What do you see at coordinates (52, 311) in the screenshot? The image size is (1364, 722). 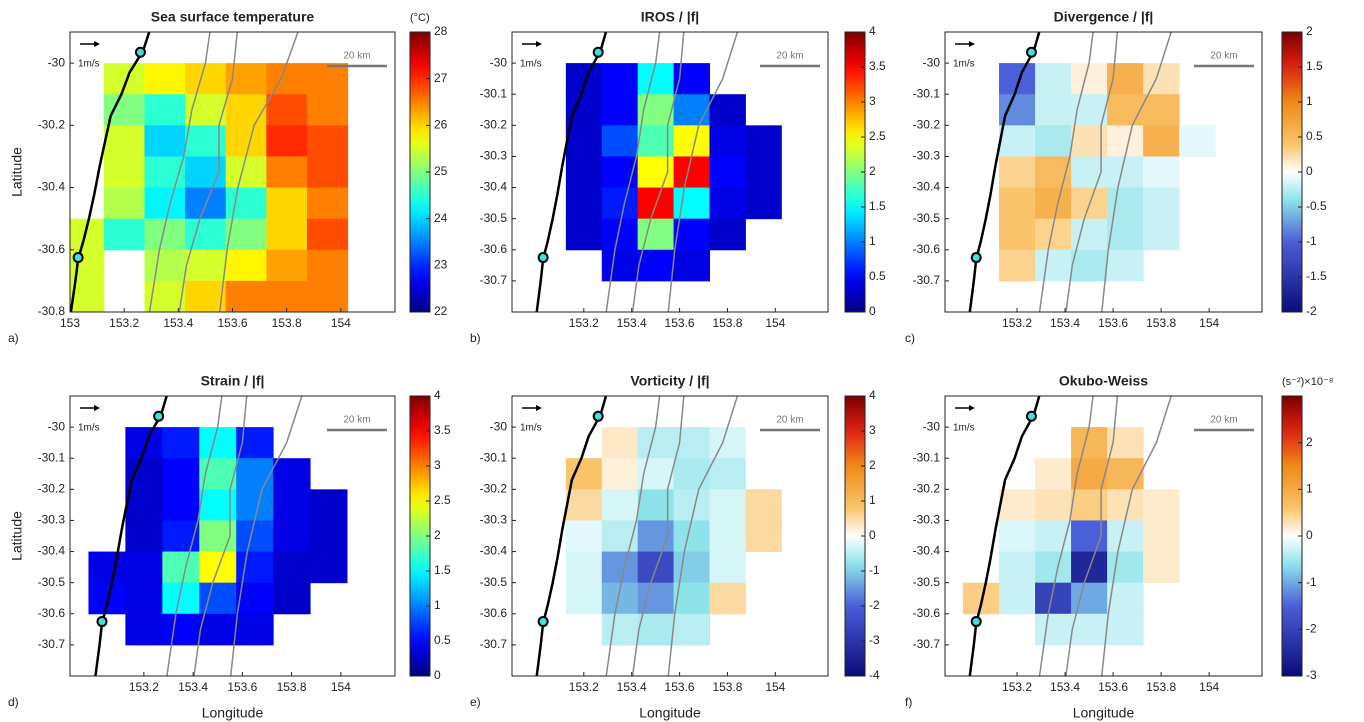 I see `y-tick-label: -30.8` at bounding box center [52, 311].